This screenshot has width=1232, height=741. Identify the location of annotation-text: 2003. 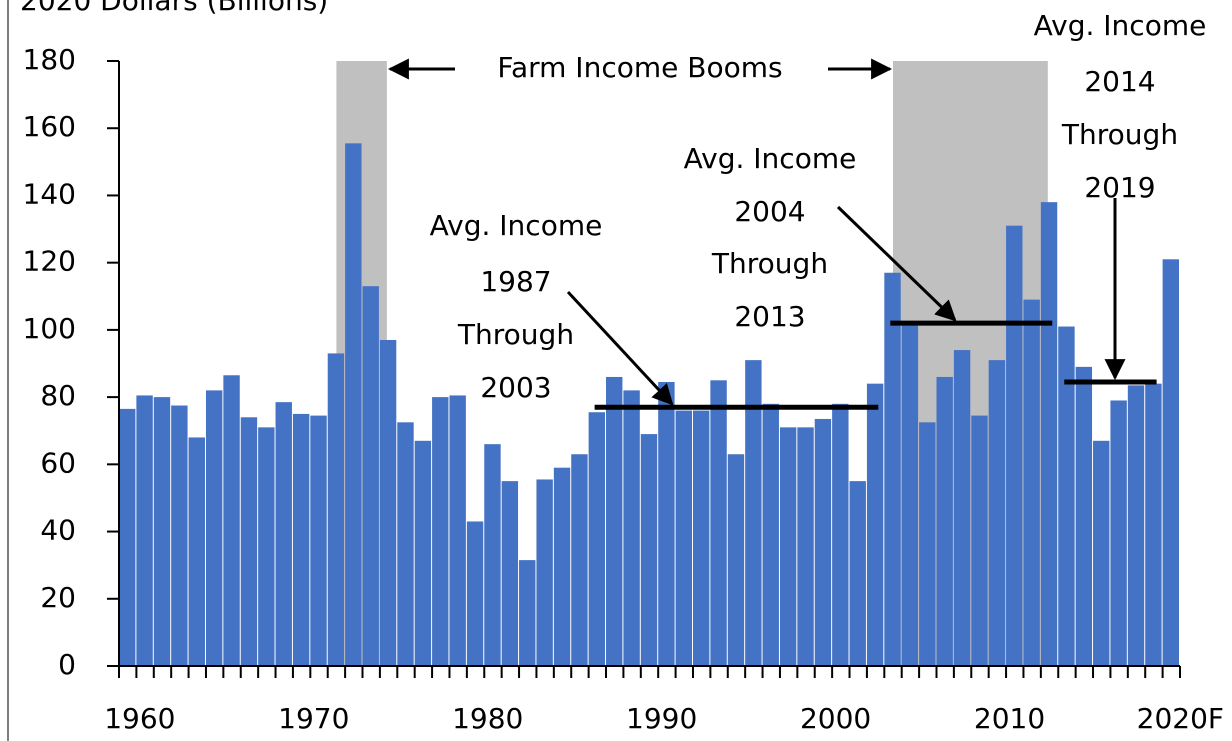
(515, 387).